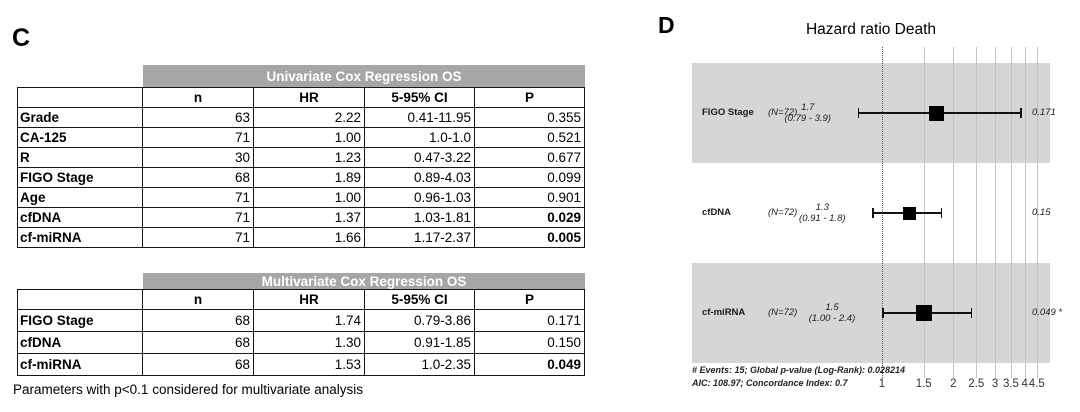 This screenshot has width=1080, height=412. Describe the element at coordinates (807, 118) in the screenshot. I see `forest-ci-text: (0.79 - 3.9)` at that location.